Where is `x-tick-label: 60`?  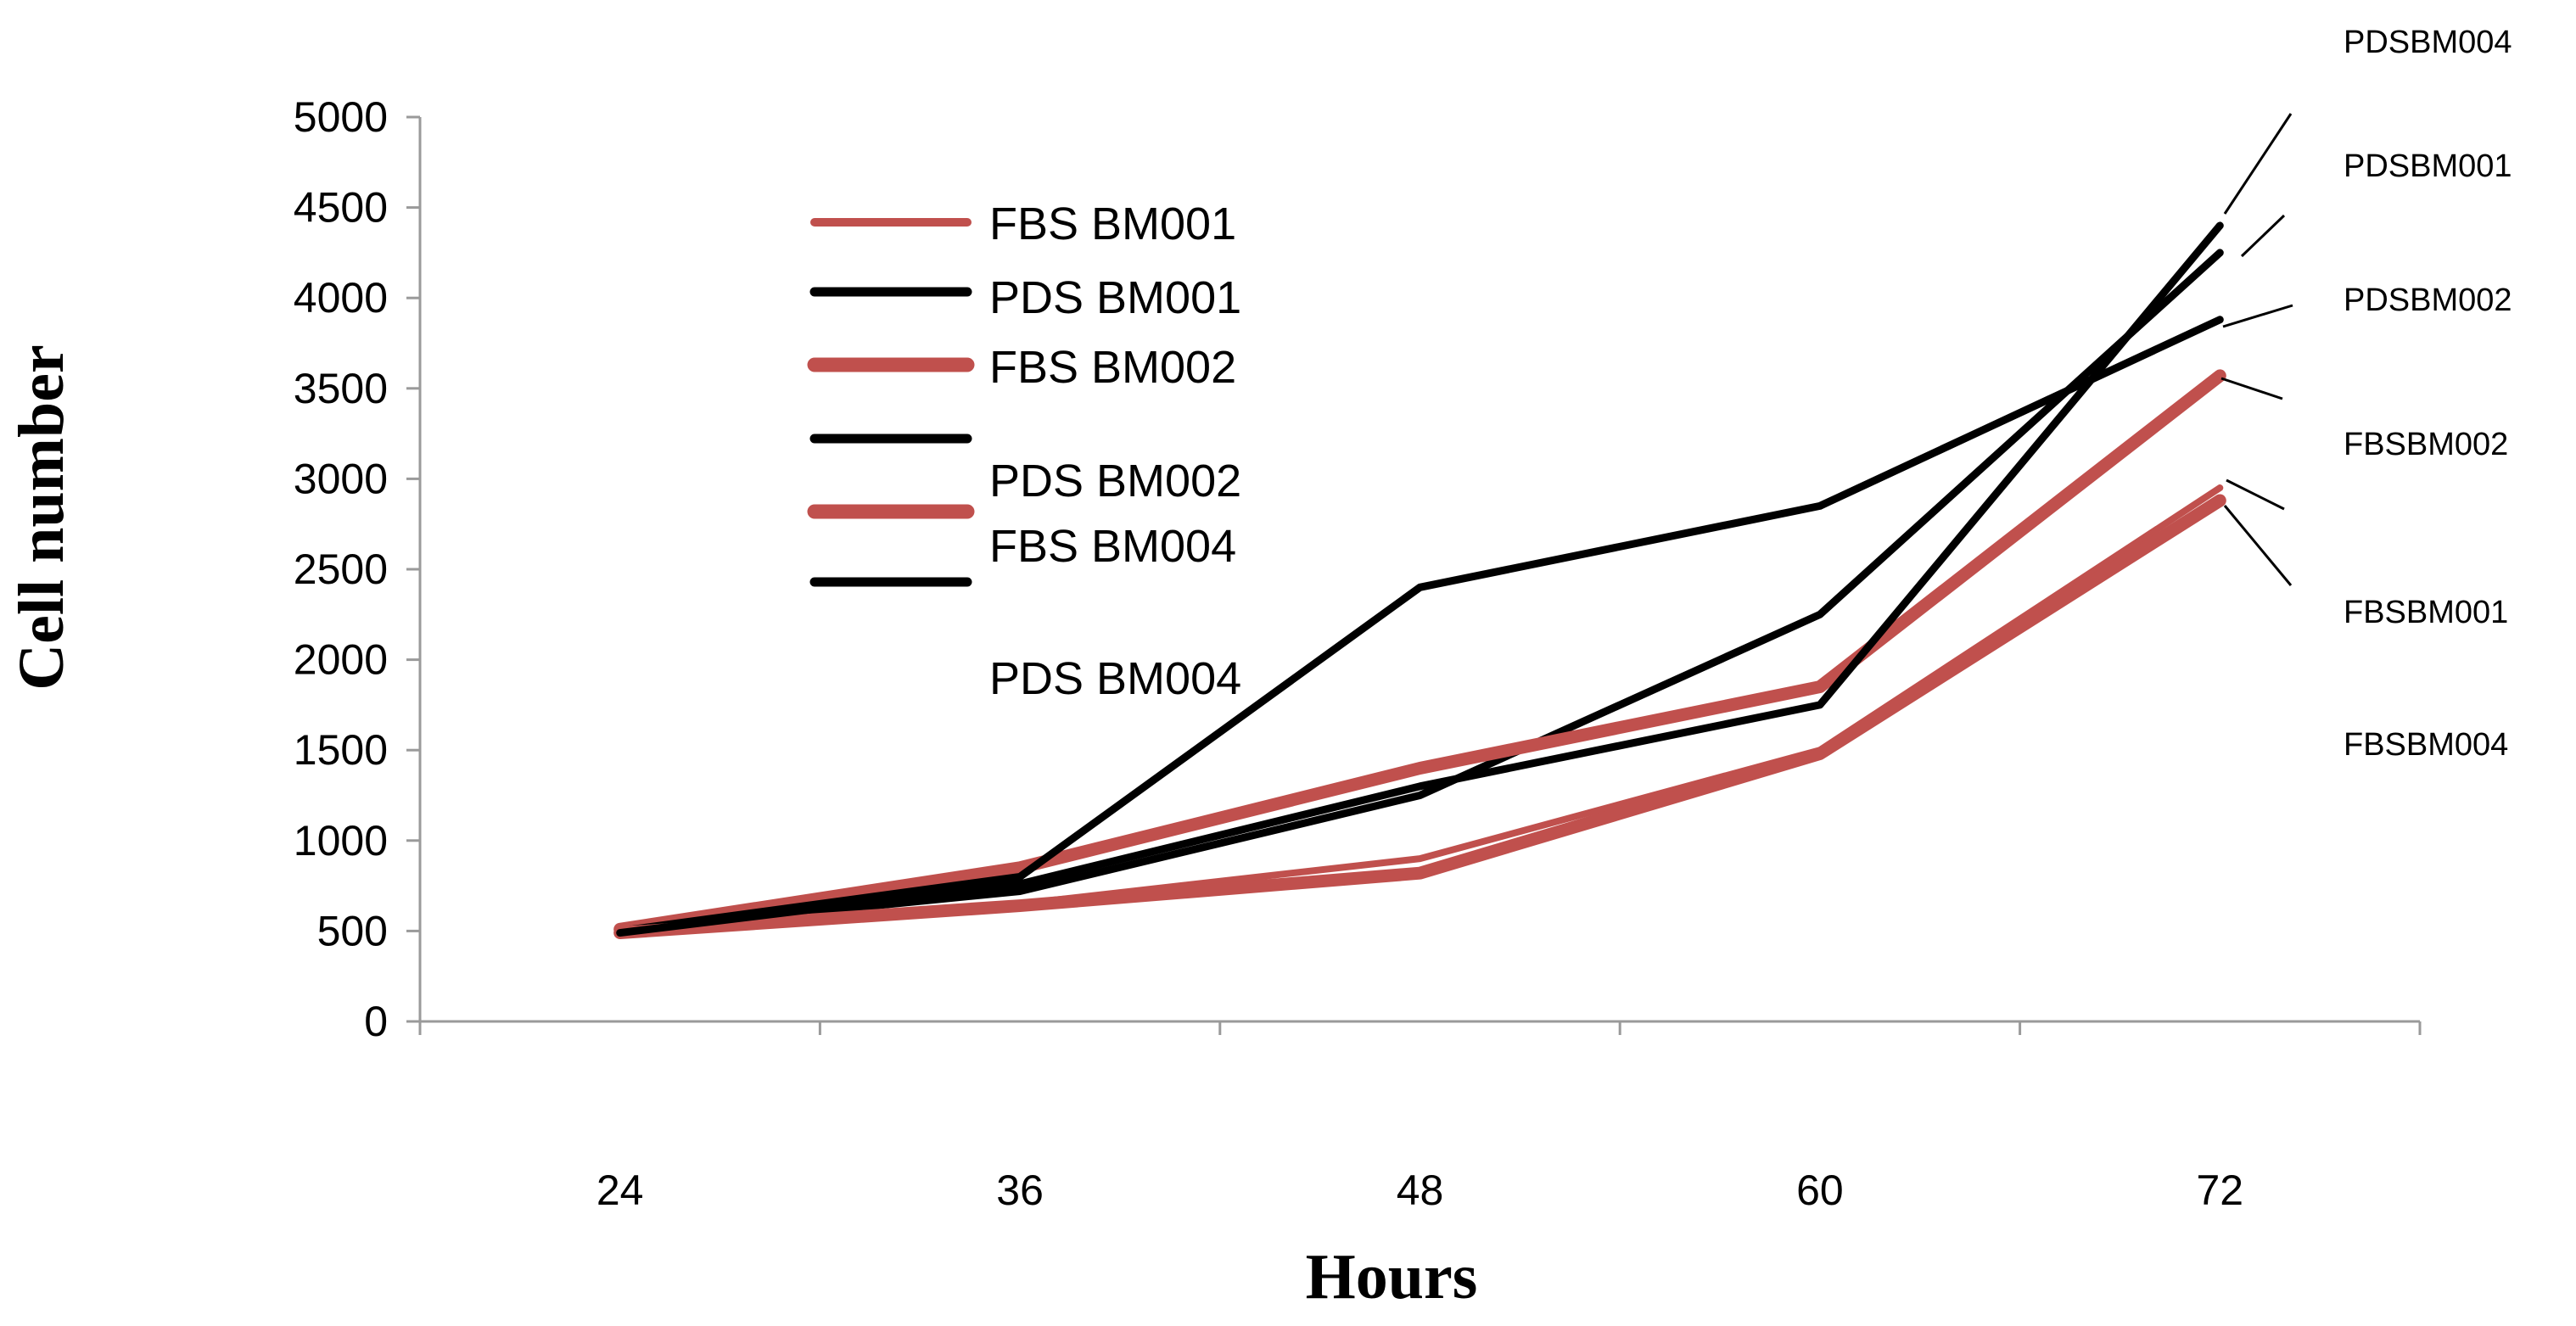
x-tick-label: 60 is located at coordinates (1820, 1190).